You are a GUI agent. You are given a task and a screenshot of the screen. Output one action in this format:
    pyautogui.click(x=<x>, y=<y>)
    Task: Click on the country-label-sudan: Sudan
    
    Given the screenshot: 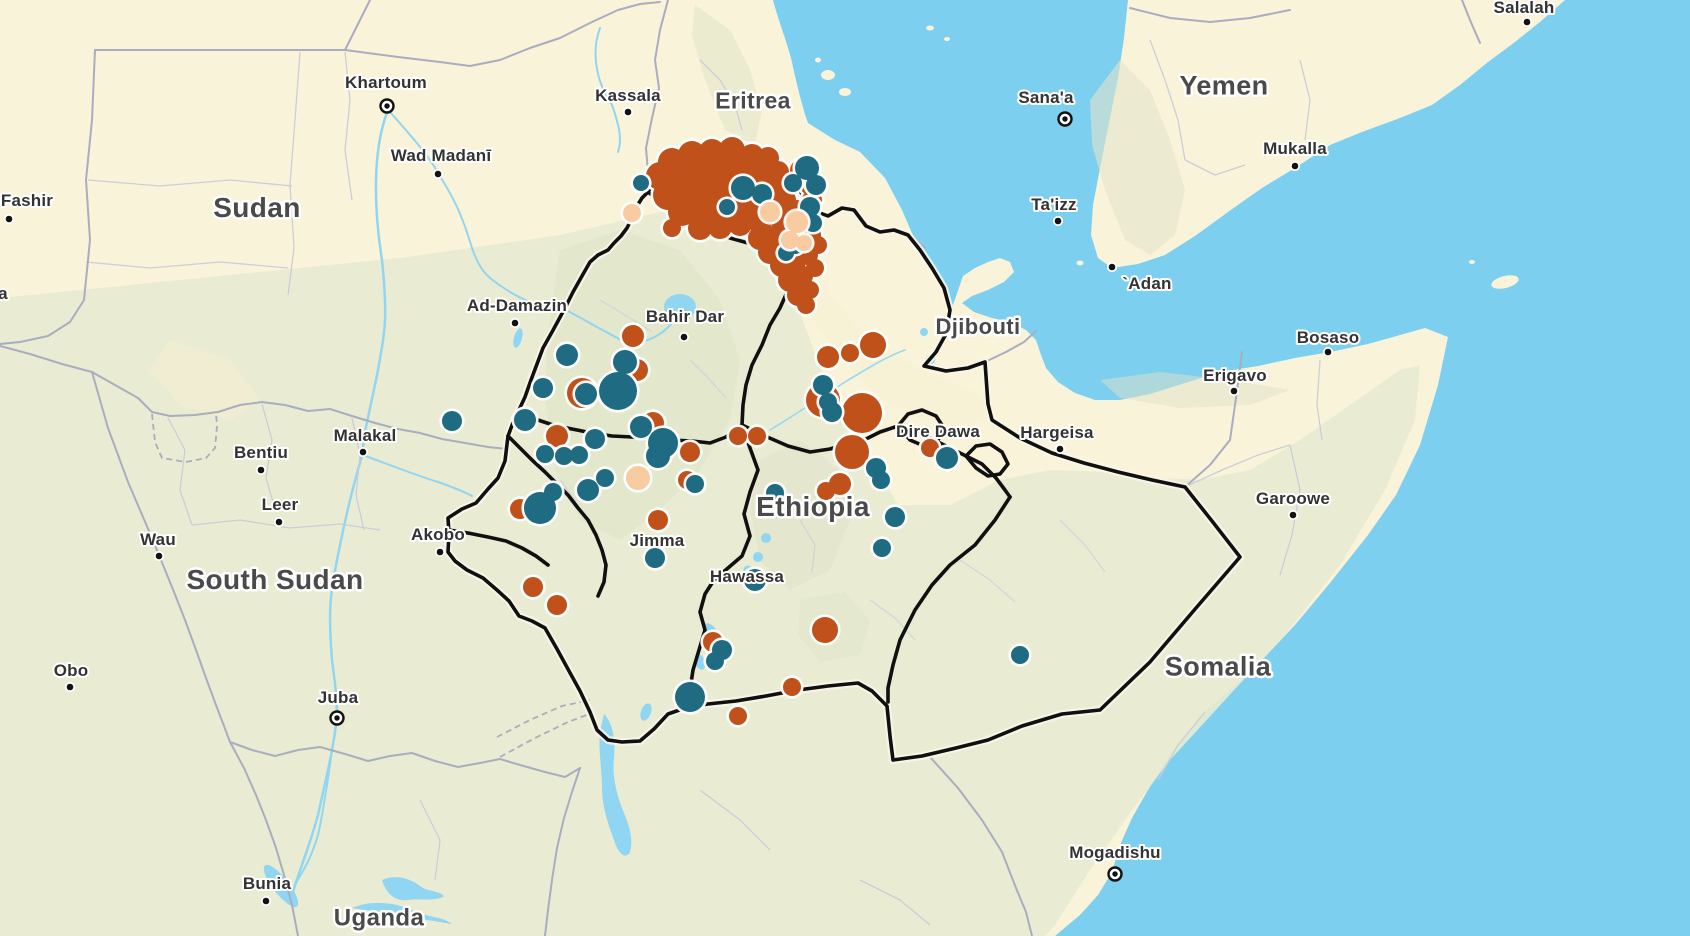 What is the action you would take?
    pyautogui.click(x=257, y=207)
    